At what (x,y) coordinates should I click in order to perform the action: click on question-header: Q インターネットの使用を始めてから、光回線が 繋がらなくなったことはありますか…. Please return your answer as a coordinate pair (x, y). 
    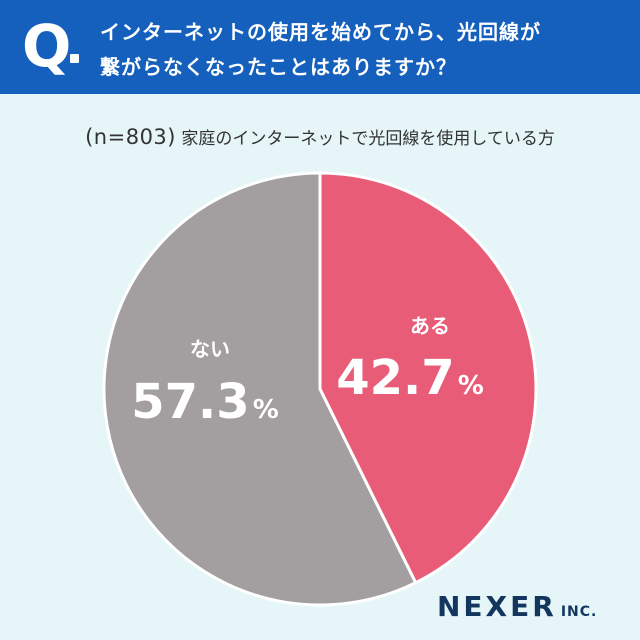
    Looking at the image, I should click on (320, 47).